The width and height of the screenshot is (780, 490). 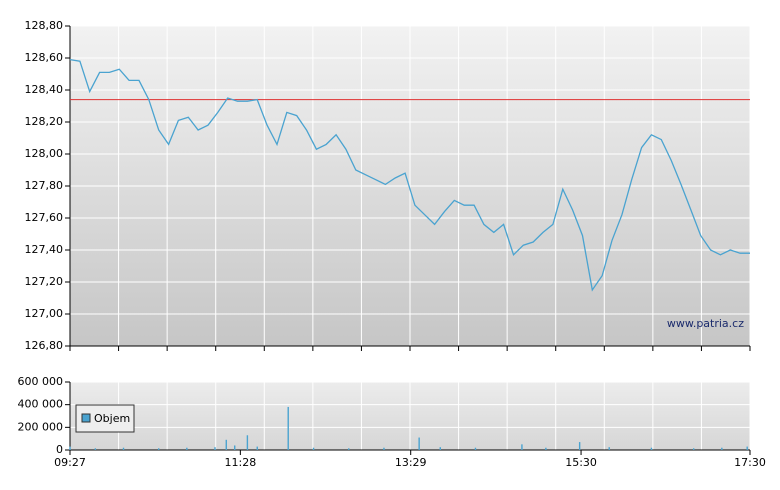 I want to click on y-tick-label: 128,00, so click(x=44, y=153).